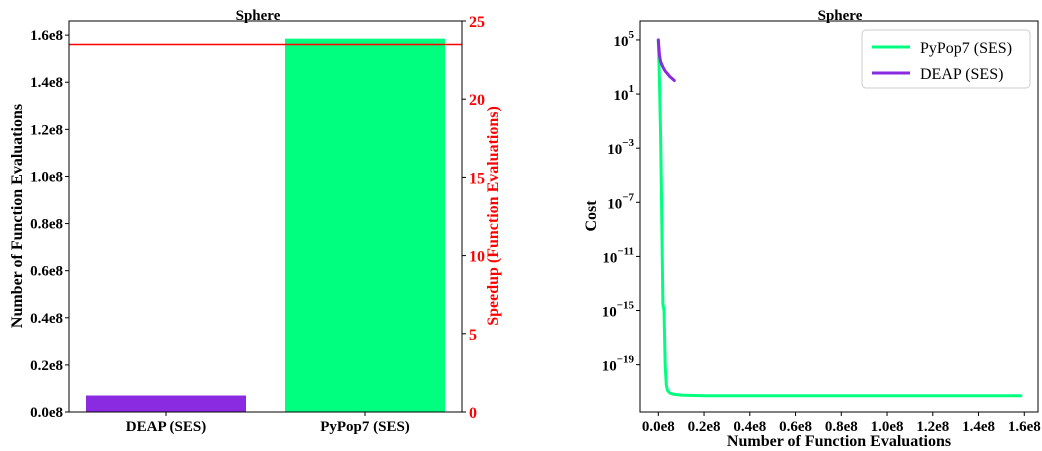  What do you see at coordinates (46, 177) in the screenshot?
I see `left-y-tick-label: 1.0e8` at bounding box center [46, 177].